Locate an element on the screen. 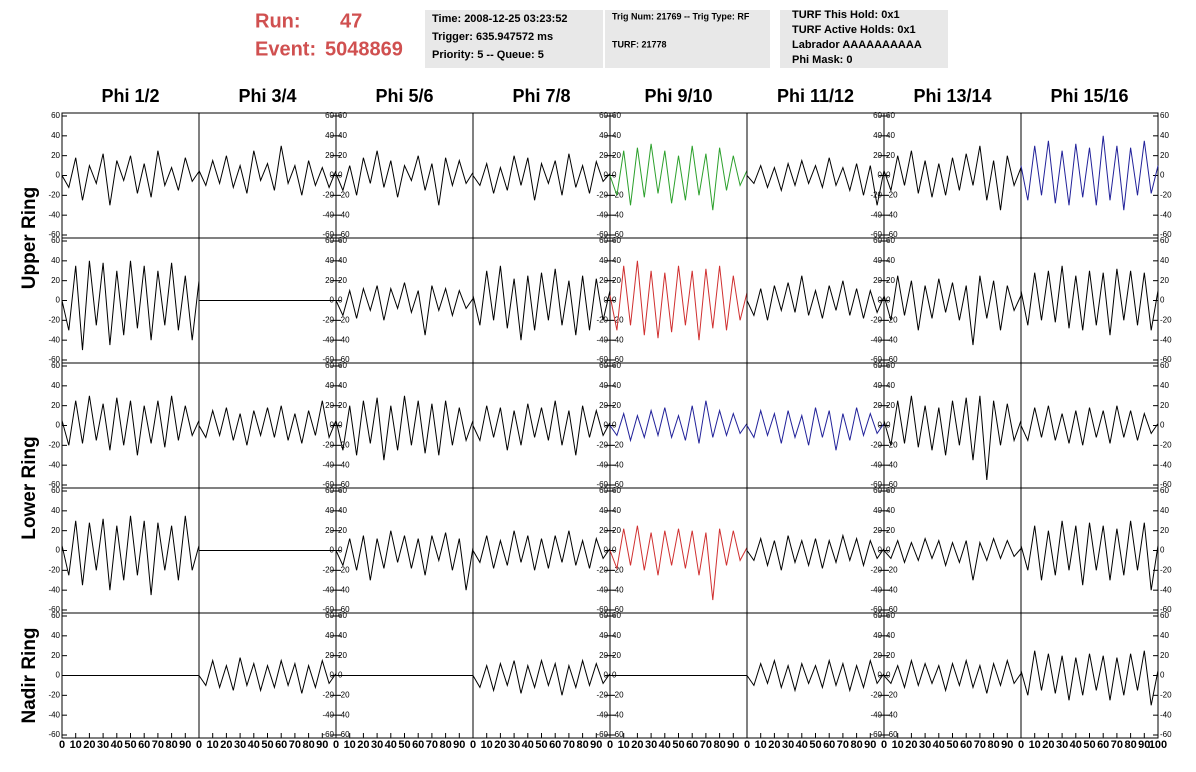 This screenshot has width=1196, height=772. info-line: Priority: 5 -- Queue: 5 is located at coordinates (488, 55).